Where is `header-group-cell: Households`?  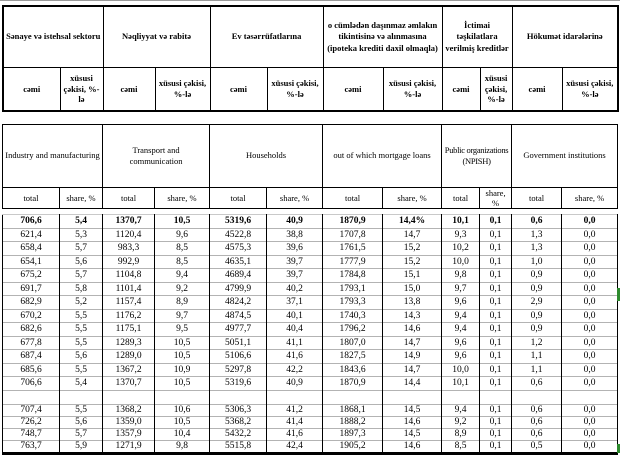 header-group-cell: Households is located at coordinates (266, 156).